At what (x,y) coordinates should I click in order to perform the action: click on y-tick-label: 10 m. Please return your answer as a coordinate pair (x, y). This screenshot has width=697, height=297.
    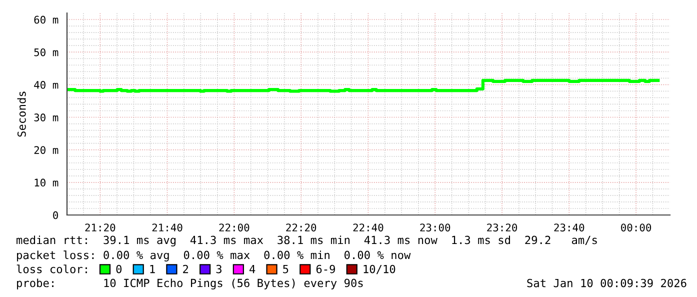
    Looking at the image, I should click on (46, 182).